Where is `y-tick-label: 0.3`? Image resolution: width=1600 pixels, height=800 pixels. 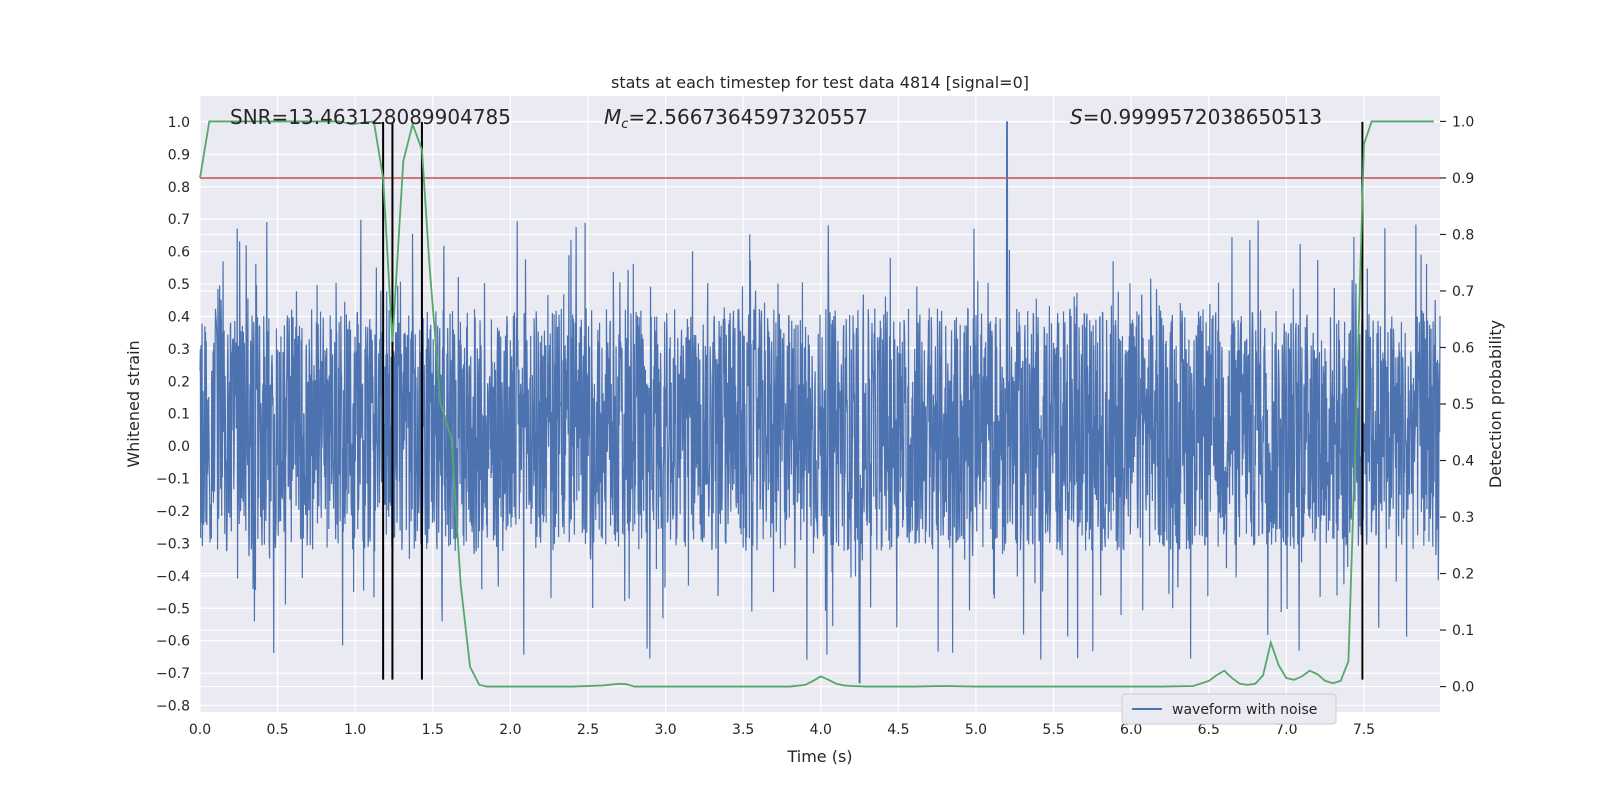
y-tick-label: 0.3 is located at coordinates (179, 350).